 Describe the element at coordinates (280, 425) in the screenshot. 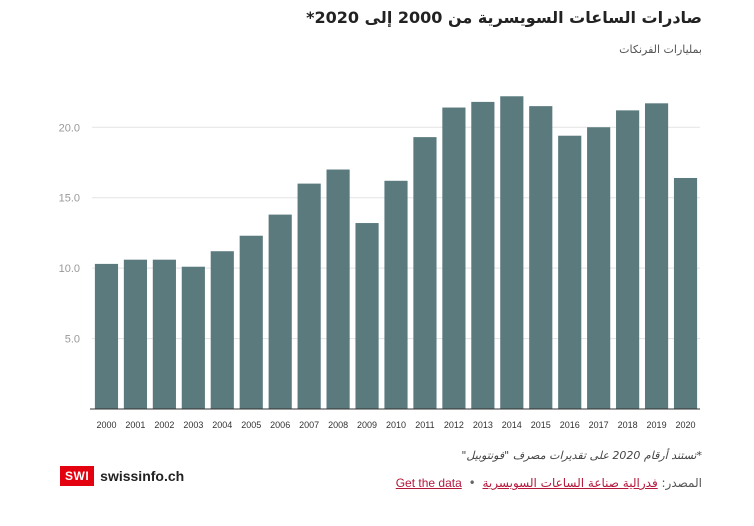

I see `x-tick-label: 2006` at that location.